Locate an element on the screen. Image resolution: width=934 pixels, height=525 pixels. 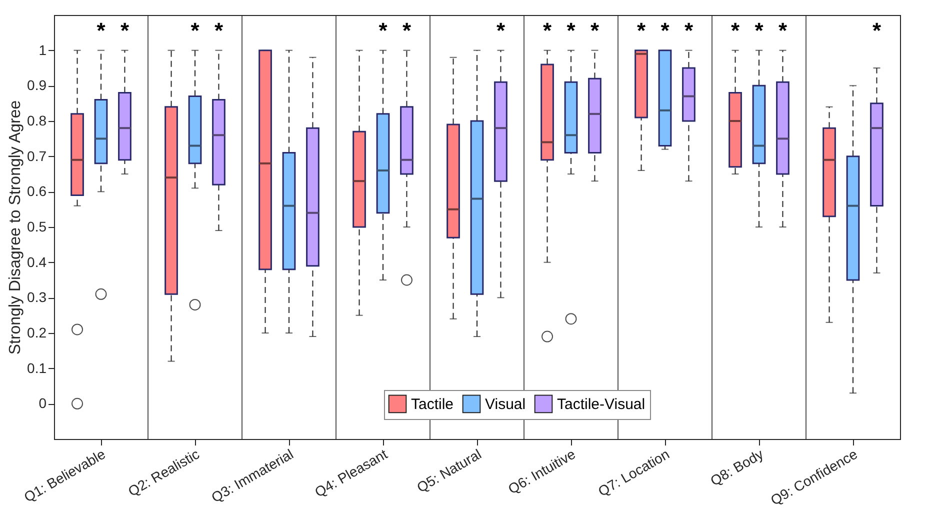
legend-label: Visual is located at coordinates (505, 404).